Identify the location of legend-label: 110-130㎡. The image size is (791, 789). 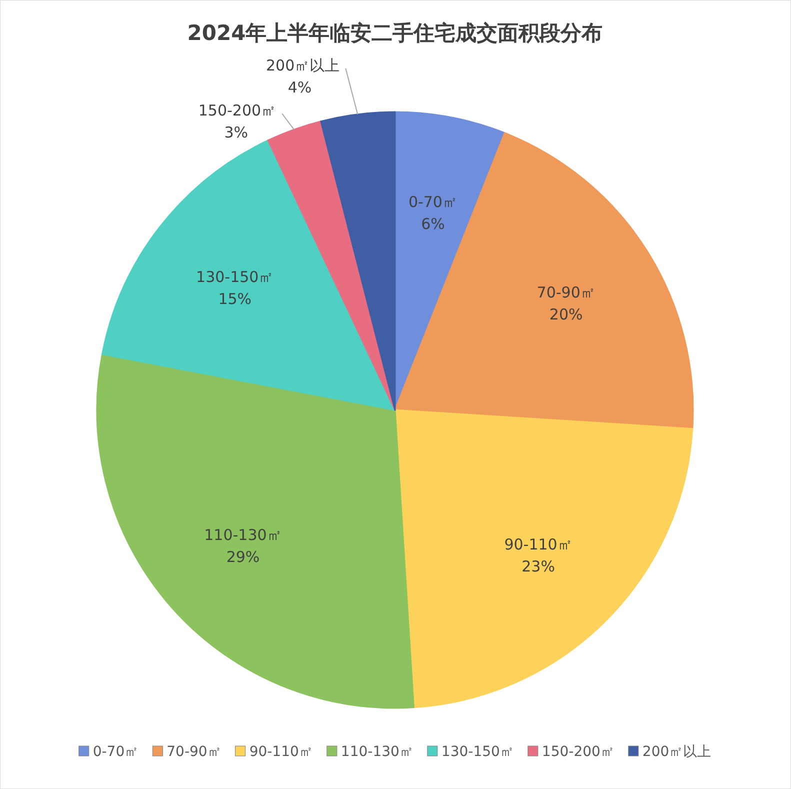
(377, 752).